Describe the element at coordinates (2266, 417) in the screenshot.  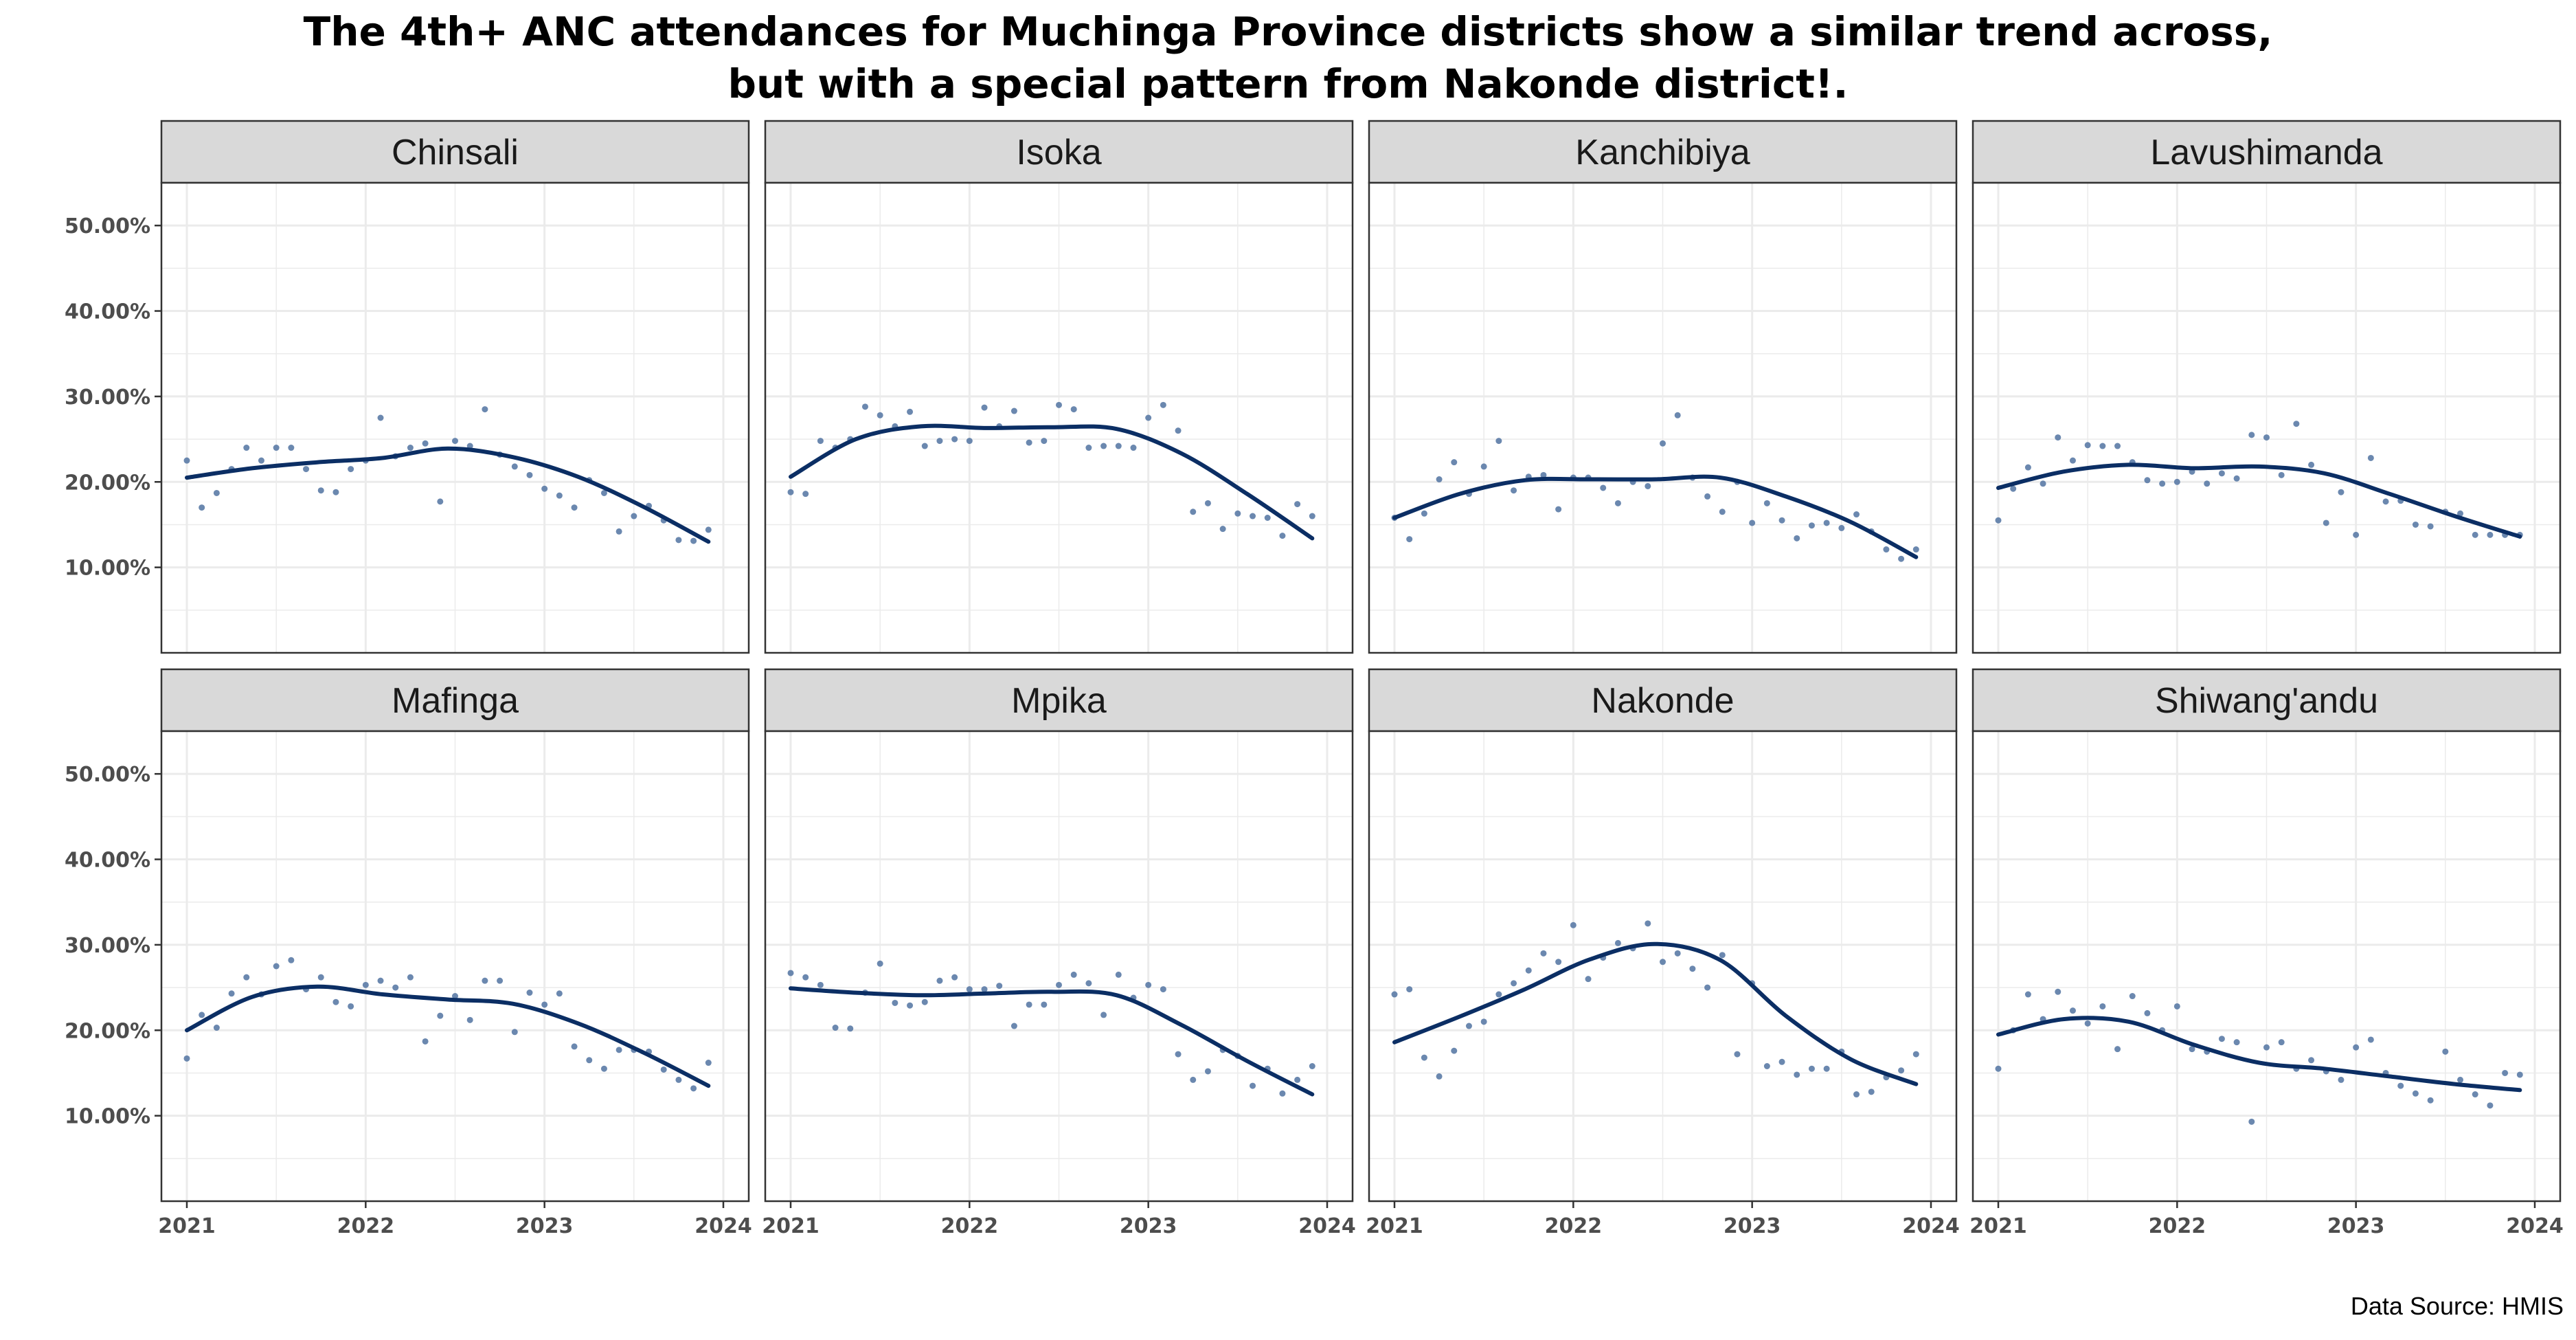
I see `panel-border-lavushimanda` at that location.